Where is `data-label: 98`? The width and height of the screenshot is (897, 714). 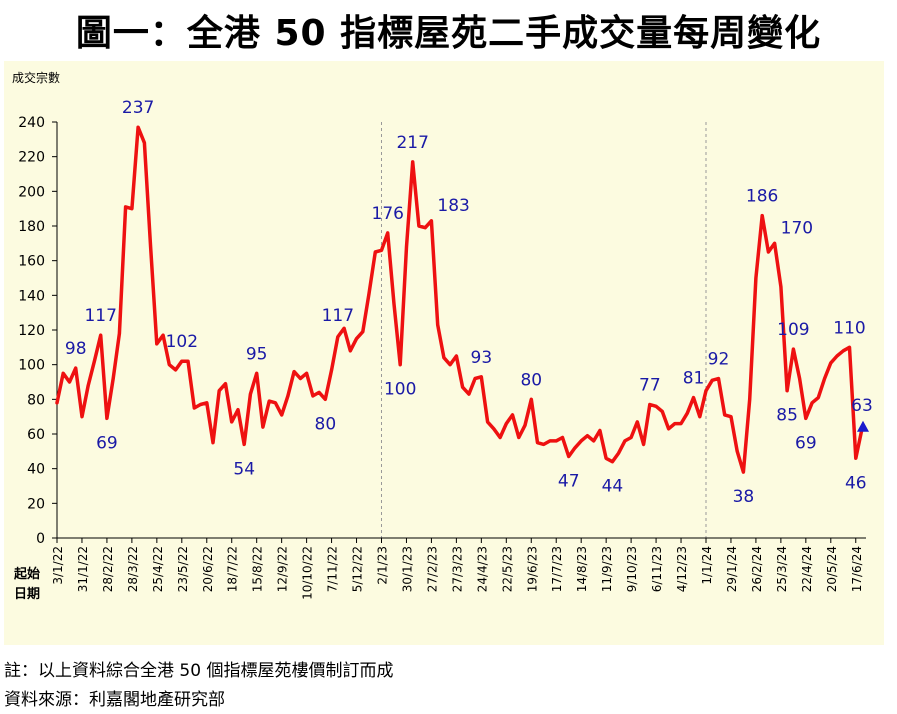
data-label: 98 is located at coordinates (76, 349).